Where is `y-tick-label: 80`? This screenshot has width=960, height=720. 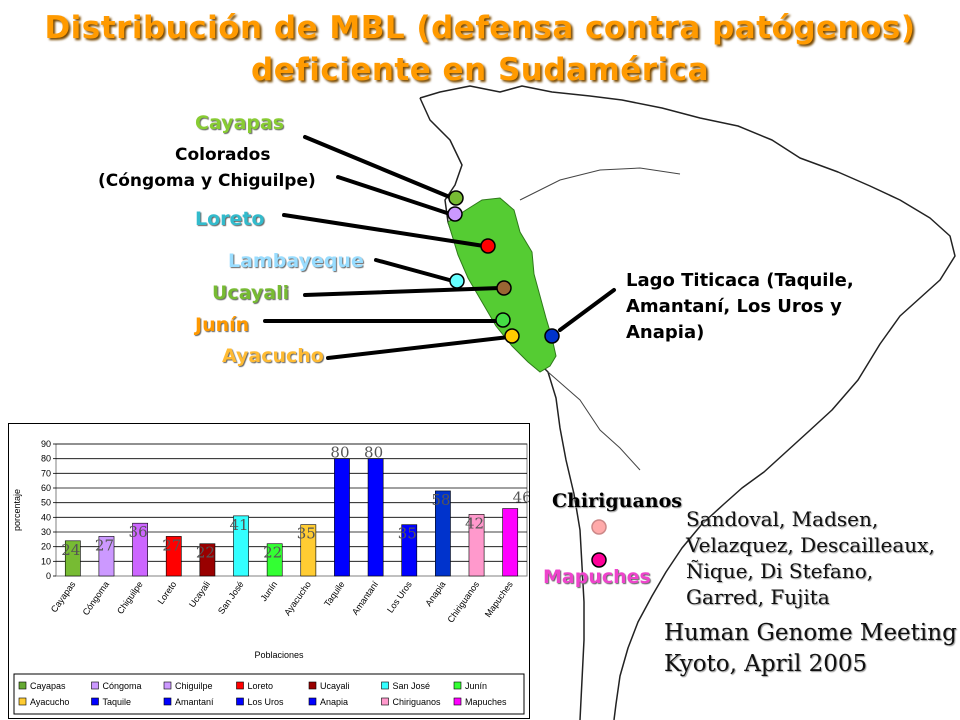 y-tick-label: 80 is located at coordinates (46, 459).